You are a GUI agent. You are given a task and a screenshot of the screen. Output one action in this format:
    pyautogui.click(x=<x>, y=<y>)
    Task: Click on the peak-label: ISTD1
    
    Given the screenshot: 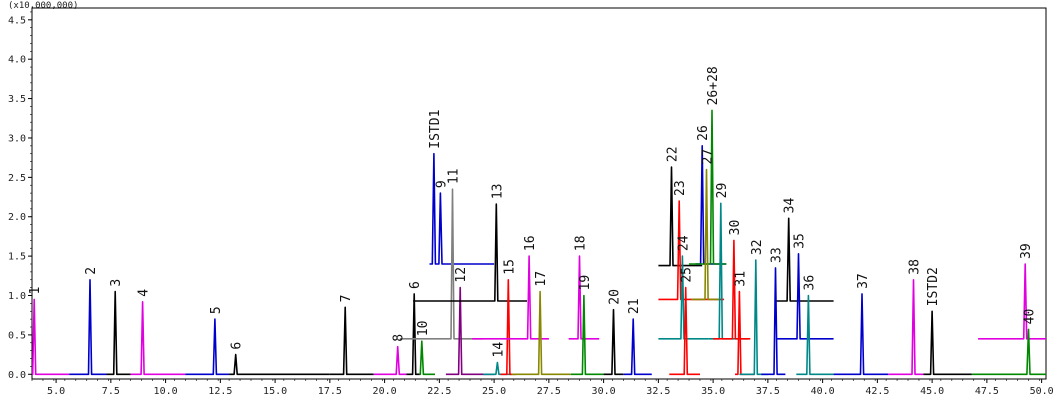 What is the action you would take?
    pyautogui.click(x=435, y=129)
    